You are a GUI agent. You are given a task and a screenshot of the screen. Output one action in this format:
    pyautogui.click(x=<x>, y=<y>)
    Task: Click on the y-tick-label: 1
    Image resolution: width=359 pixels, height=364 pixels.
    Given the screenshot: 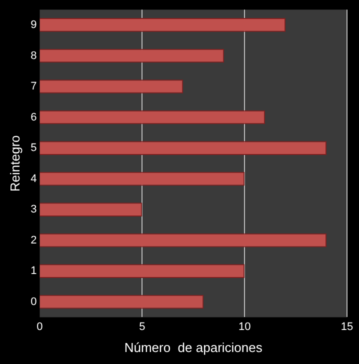 What is the action you would take?
    pyautogui.click(x=33, y=271)
    